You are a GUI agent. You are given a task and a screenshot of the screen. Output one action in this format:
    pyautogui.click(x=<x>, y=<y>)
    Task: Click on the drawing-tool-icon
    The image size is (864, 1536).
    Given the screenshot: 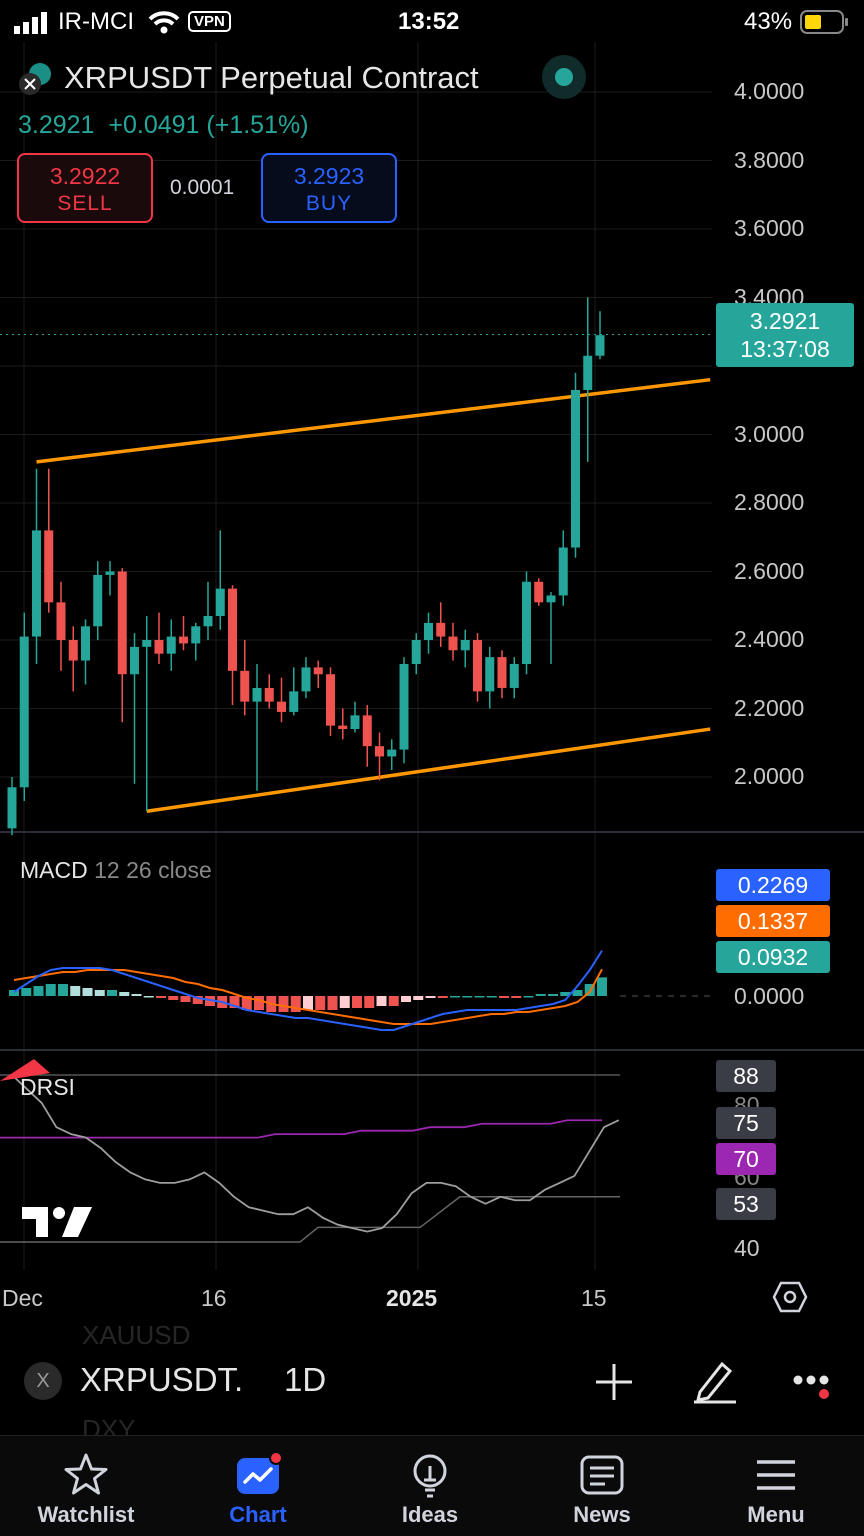 What is the action you would take?
    pyautogui.click(x=715, y=1380)
    